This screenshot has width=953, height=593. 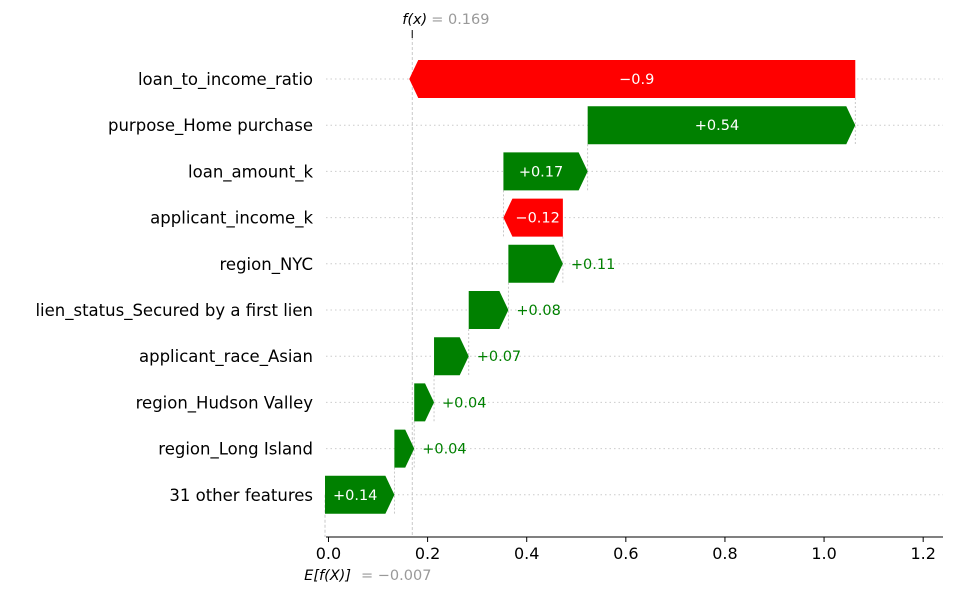 I want to click on bar-value-label: +0.14, so click(x=355, y=496).